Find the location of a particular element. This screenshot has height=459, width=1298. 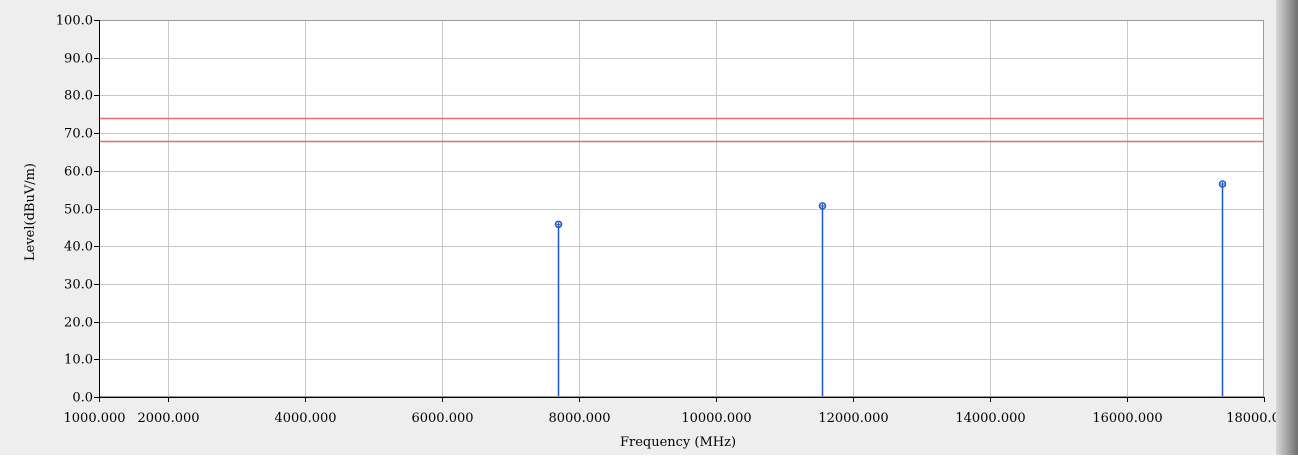

y-tick-label: 50.0 is located at coordinates (78, 210).